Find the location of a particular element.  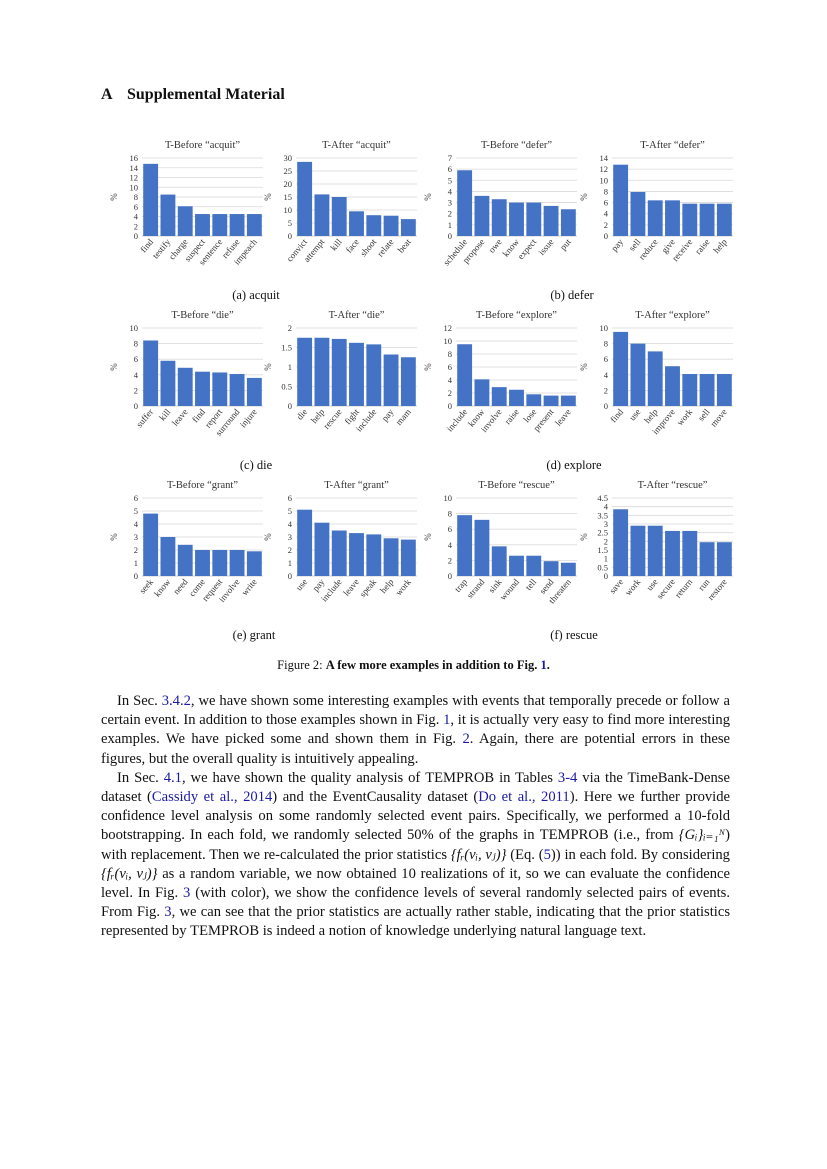

text: ) and the EventCausality dataset ( is located at coordinates (375, 797).